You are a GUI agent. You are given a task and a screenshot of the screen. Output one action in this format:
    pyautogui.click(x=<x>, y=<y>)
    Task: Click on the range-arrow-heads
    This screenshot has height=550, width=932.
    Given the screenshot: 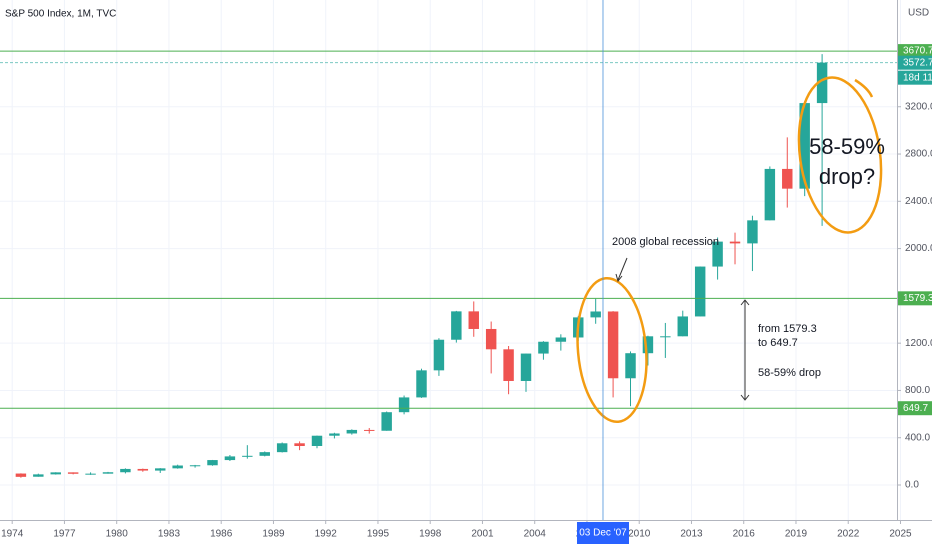 What is the action you would take?
    pyautogui.click(x=745, y=350)
    